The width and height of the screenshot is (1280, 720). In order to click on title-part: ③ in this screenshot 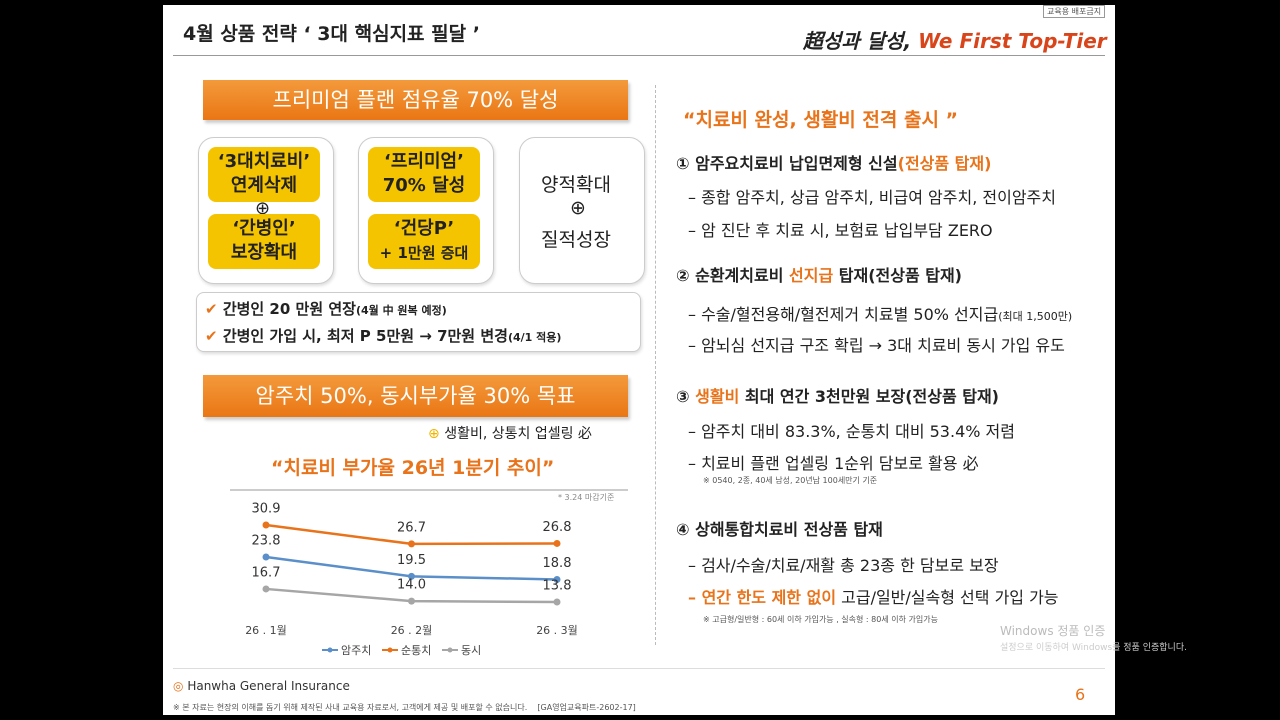, I will do `click(686, 396)`.